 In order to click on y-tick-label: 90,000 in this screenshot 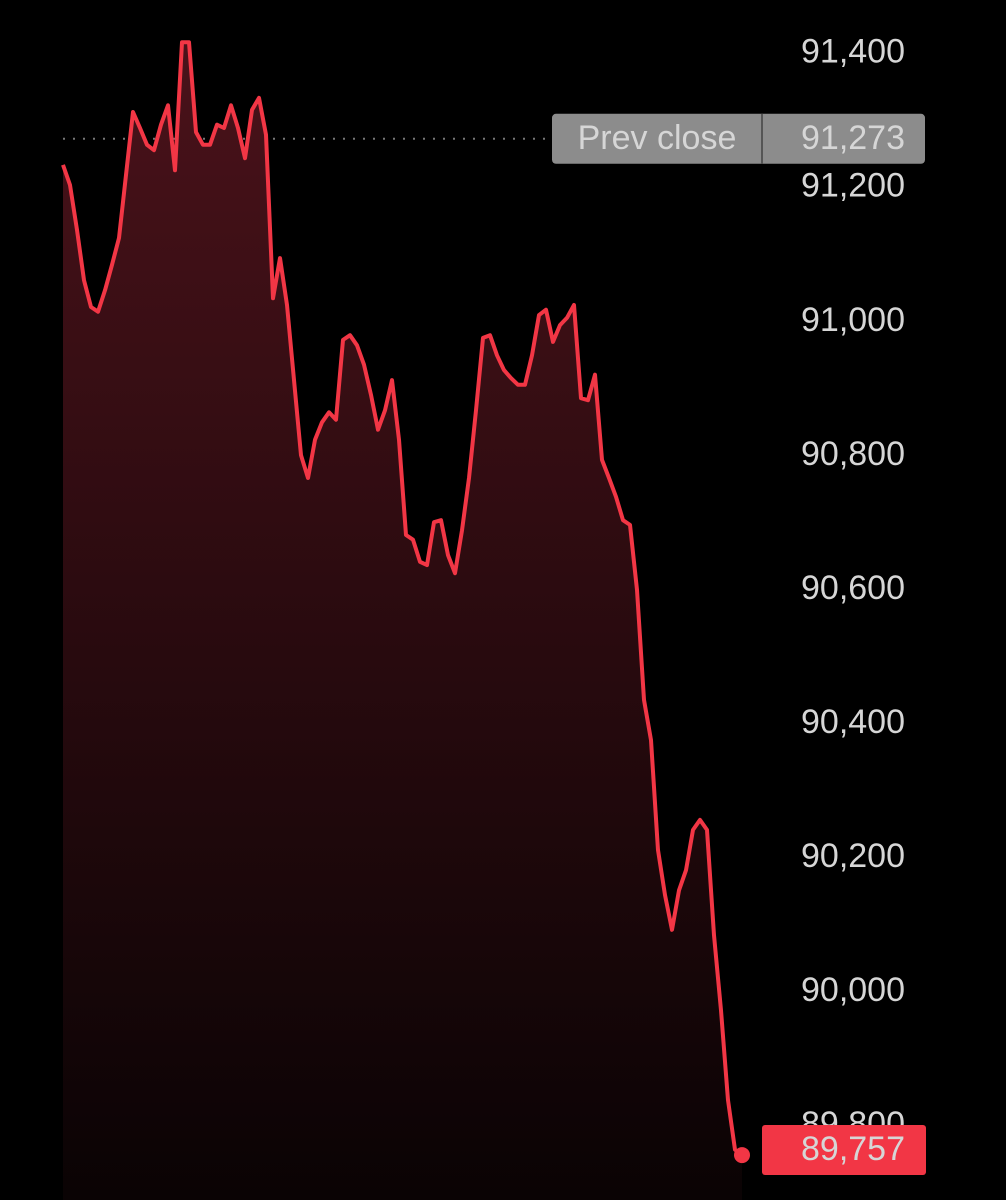, I will do `click(853, 990)`.